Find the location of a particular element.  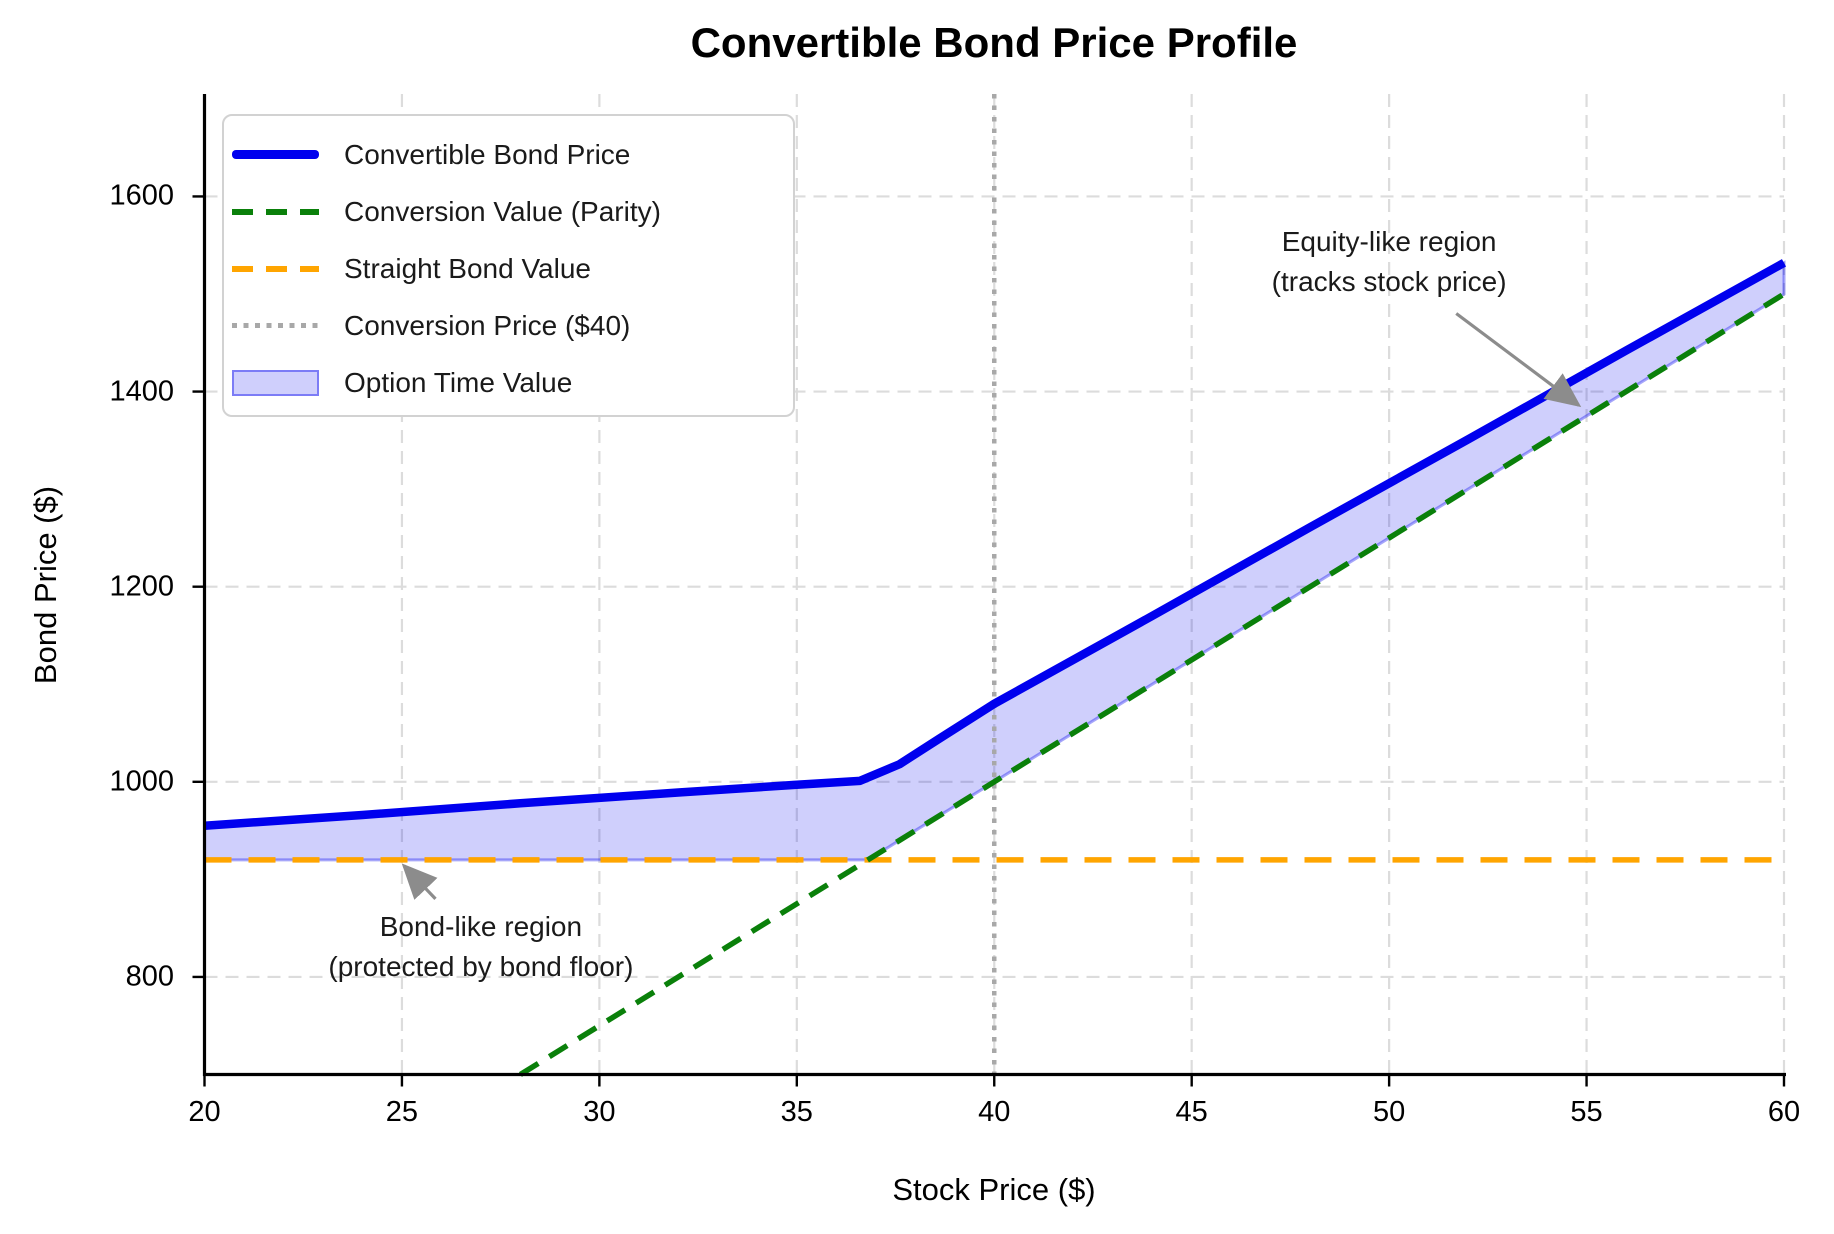

legend-label: Option Time Value is located at coordinates (458, 382).